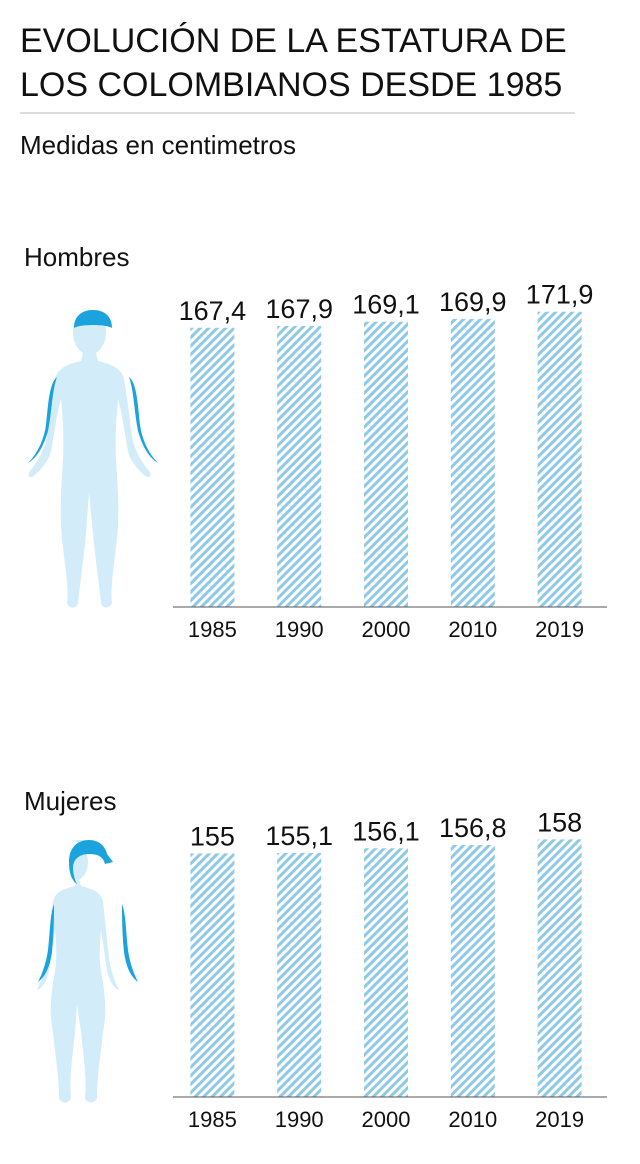 The width and height of the screenshot is (640, 1164). Describe the element at coordinates (158, 145) in the screenshot. I see `subtitle: Medidas en centimetros` at that location.